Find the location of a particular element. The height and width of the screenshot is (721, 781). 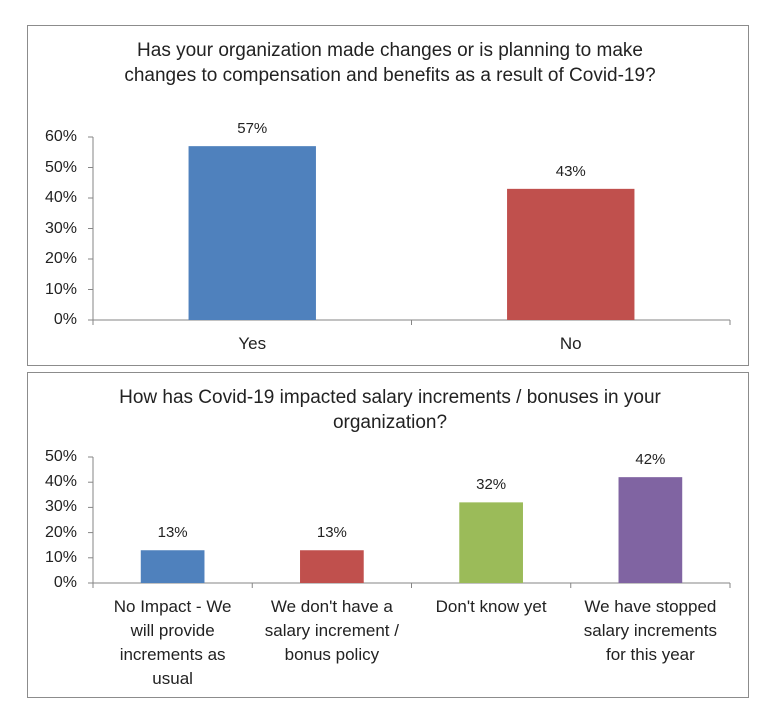

value-label: 32% is located at coordinates (491, 485).